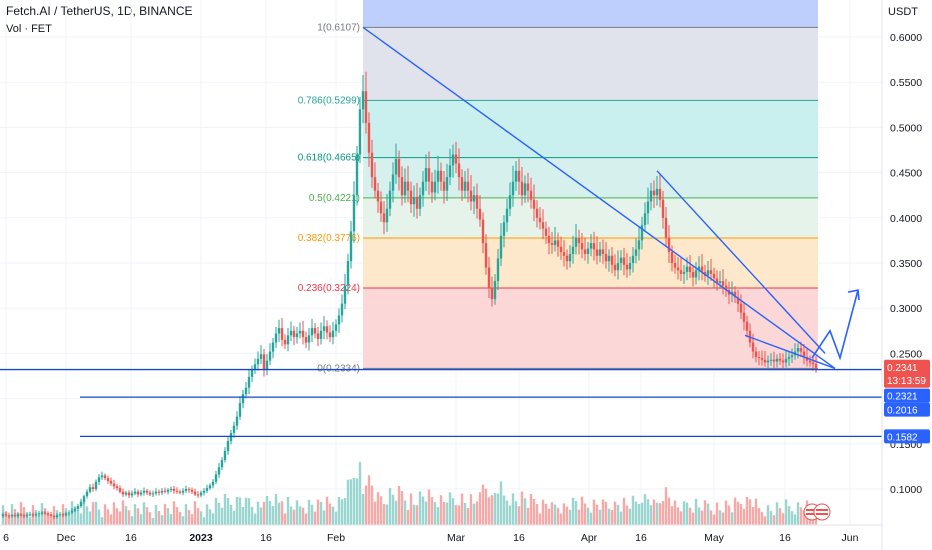  What do you see at coordinates (902, 411) in the screenshot?
I see `support-tag-label: 0.2016` at bounding box center [902, 411].